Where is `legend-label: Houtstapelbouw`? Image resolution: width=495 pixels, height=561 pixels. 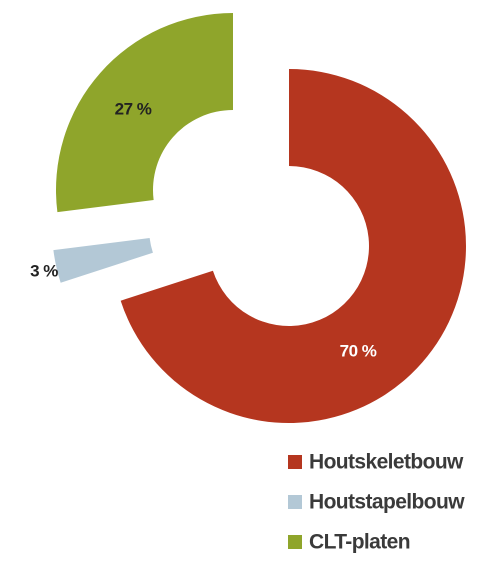 legend-label: Houtstapelbouw is located at coordinates (387, 502).